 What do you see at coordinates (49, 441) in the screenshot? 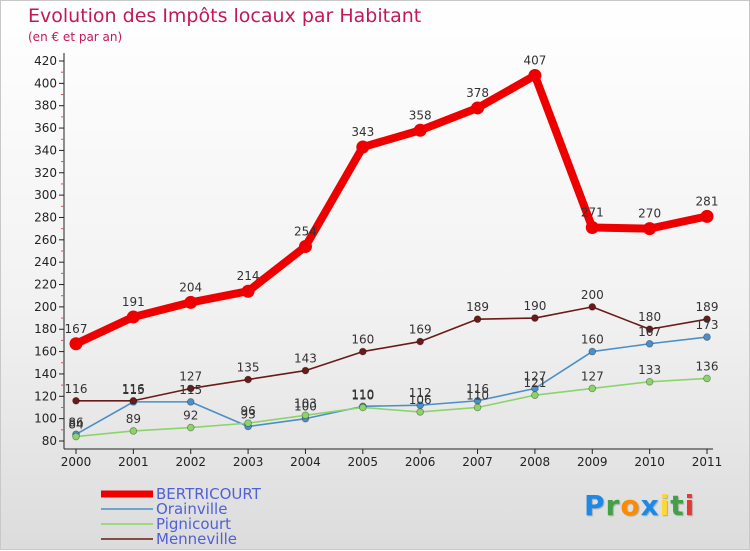
I see `y-tick-label: 80` at bounding box center [49, 441].